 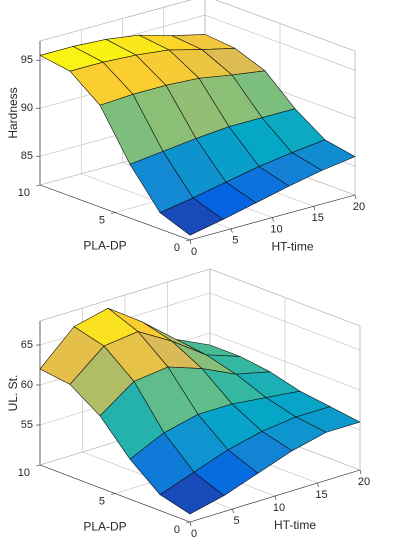 I want to click on z-tick-label: 95, so click(x=27, y=60).